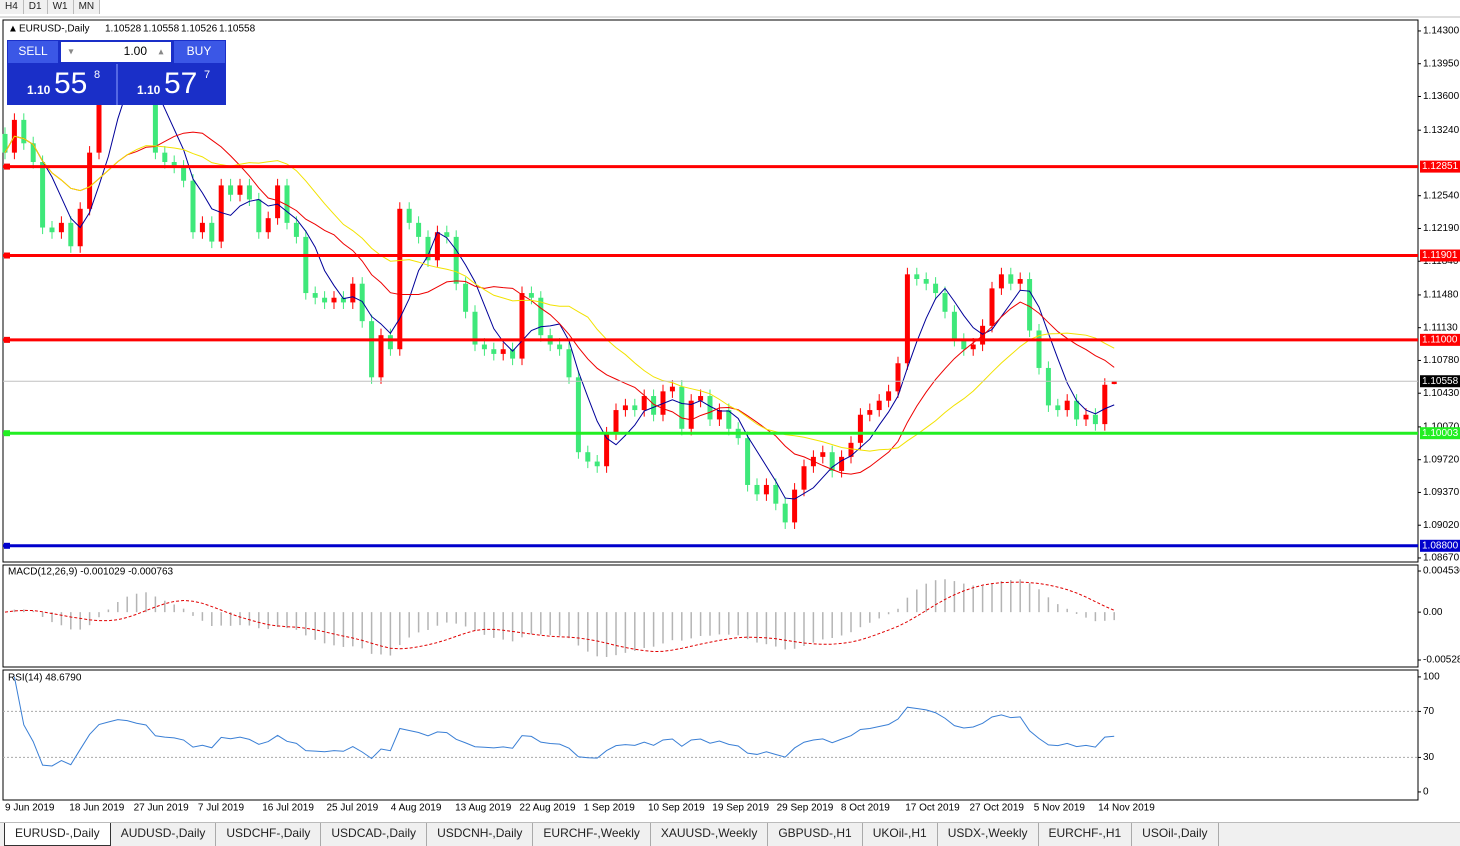 This screenshot has height=846, width=1460. What do you see at coordinates (96, 808) in the screenshot?
I see `x-tick-label: 18 Jun 2019` at bounding box center [96, 808].